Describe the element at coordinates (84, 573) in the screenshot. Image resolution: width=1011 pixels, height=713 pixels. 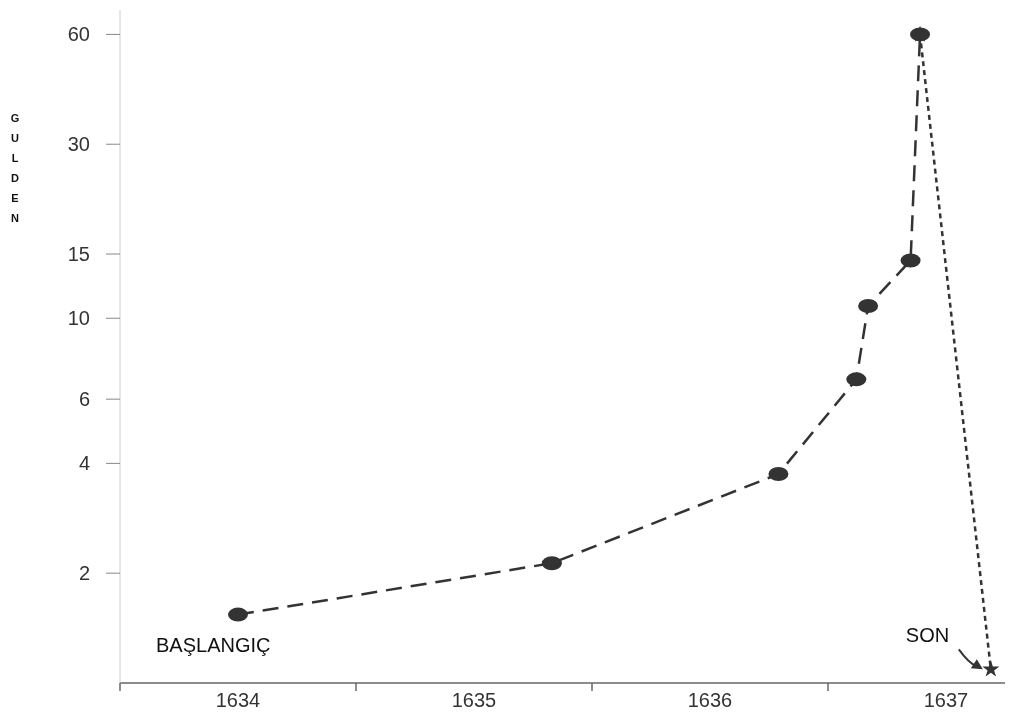
I see `y-tick-label: 2` at that location.